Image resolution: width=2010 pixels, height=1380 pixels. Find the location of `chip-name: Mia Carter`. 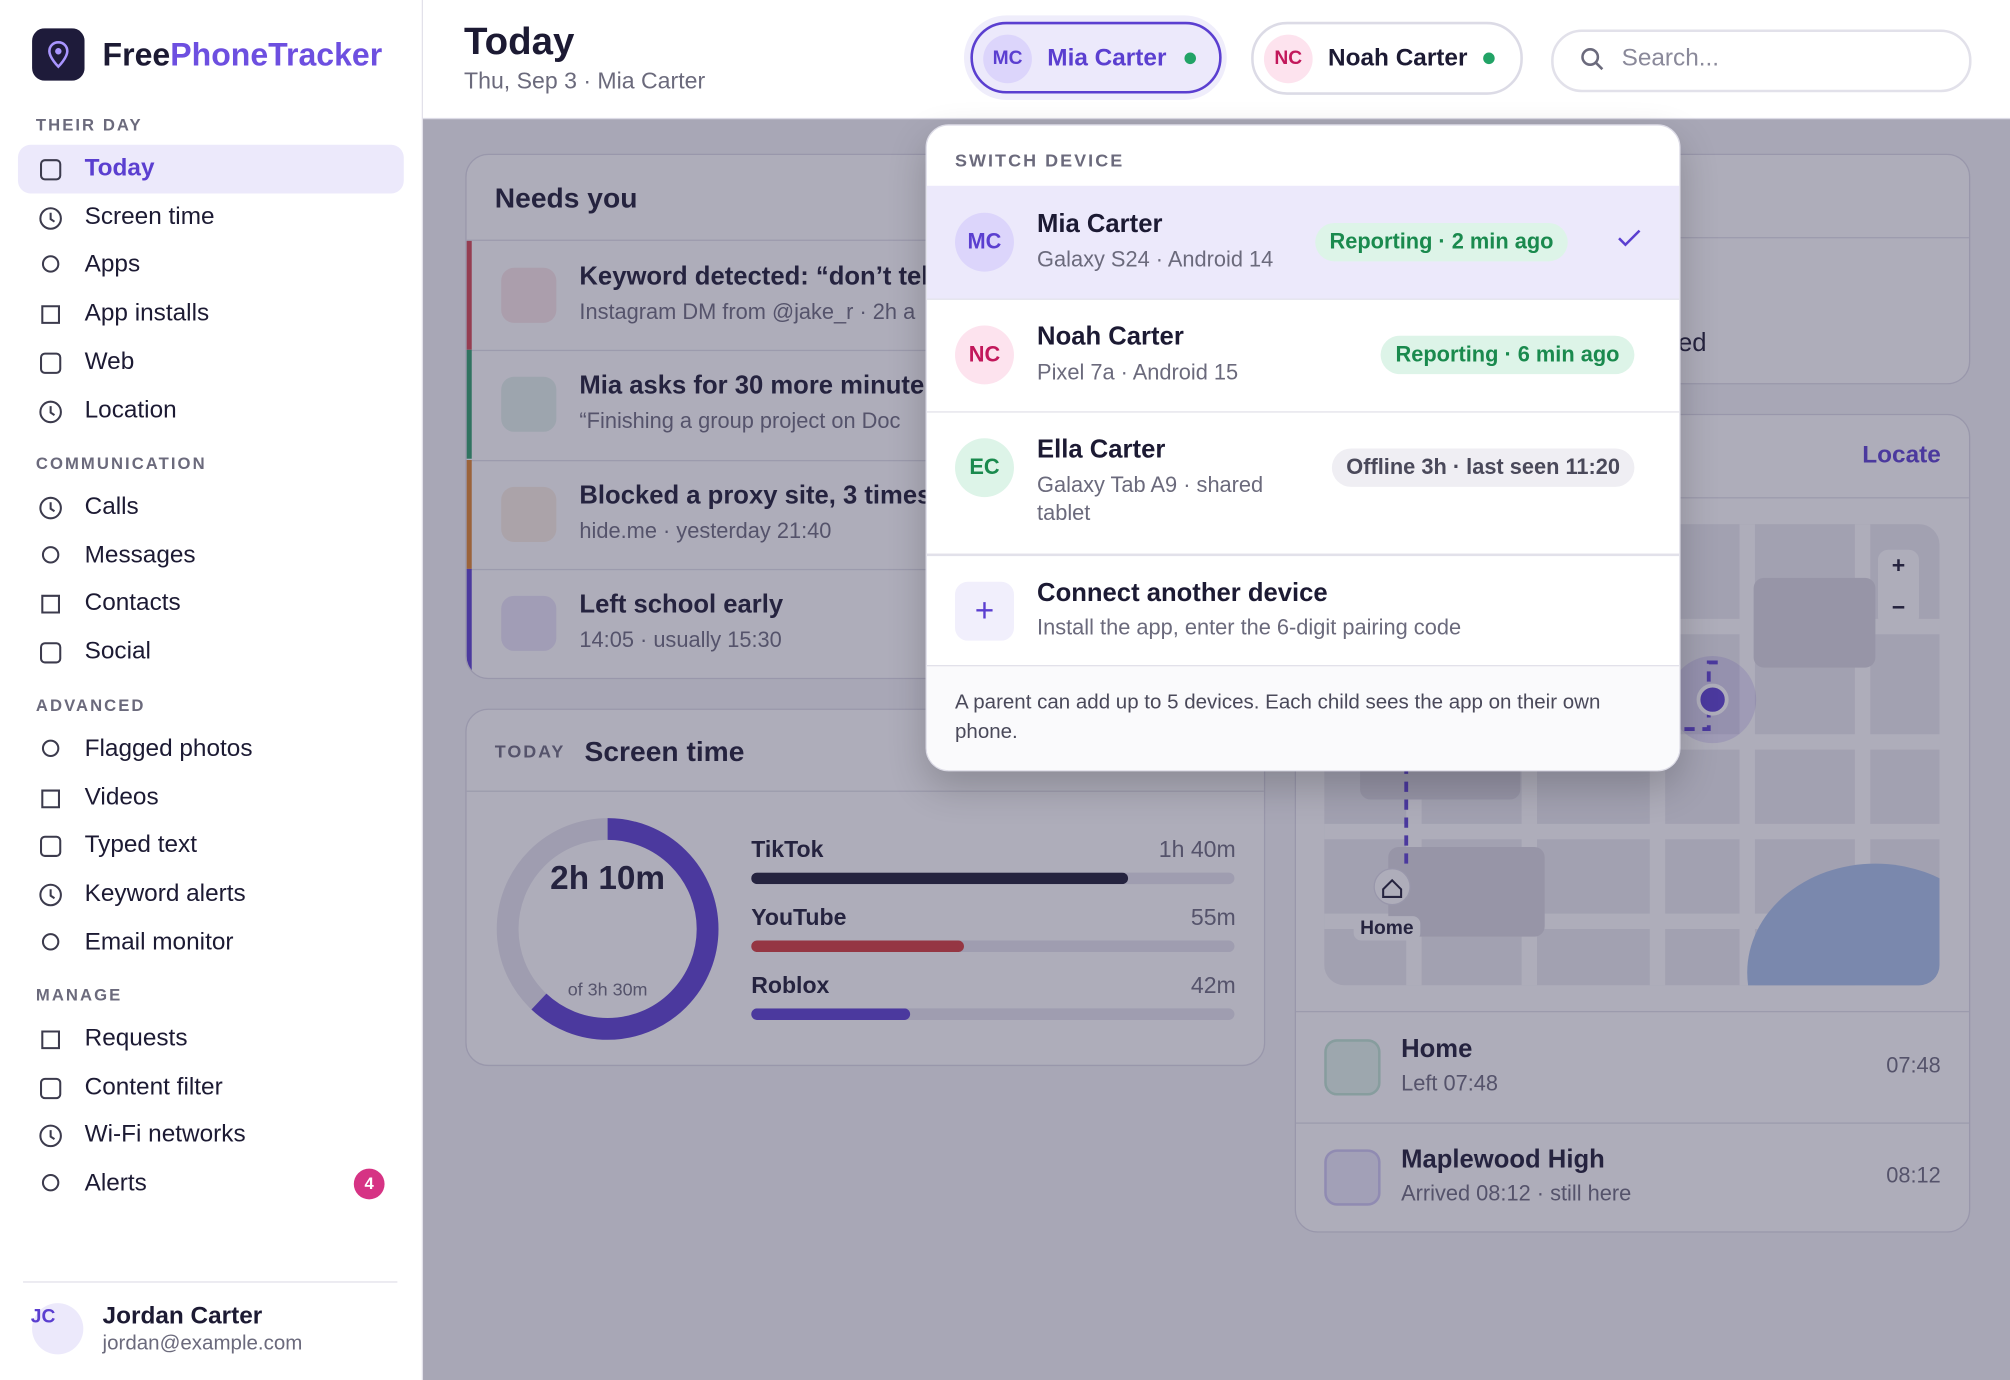

chip-name: Mia Carter is located at coordinates (1107, 58).